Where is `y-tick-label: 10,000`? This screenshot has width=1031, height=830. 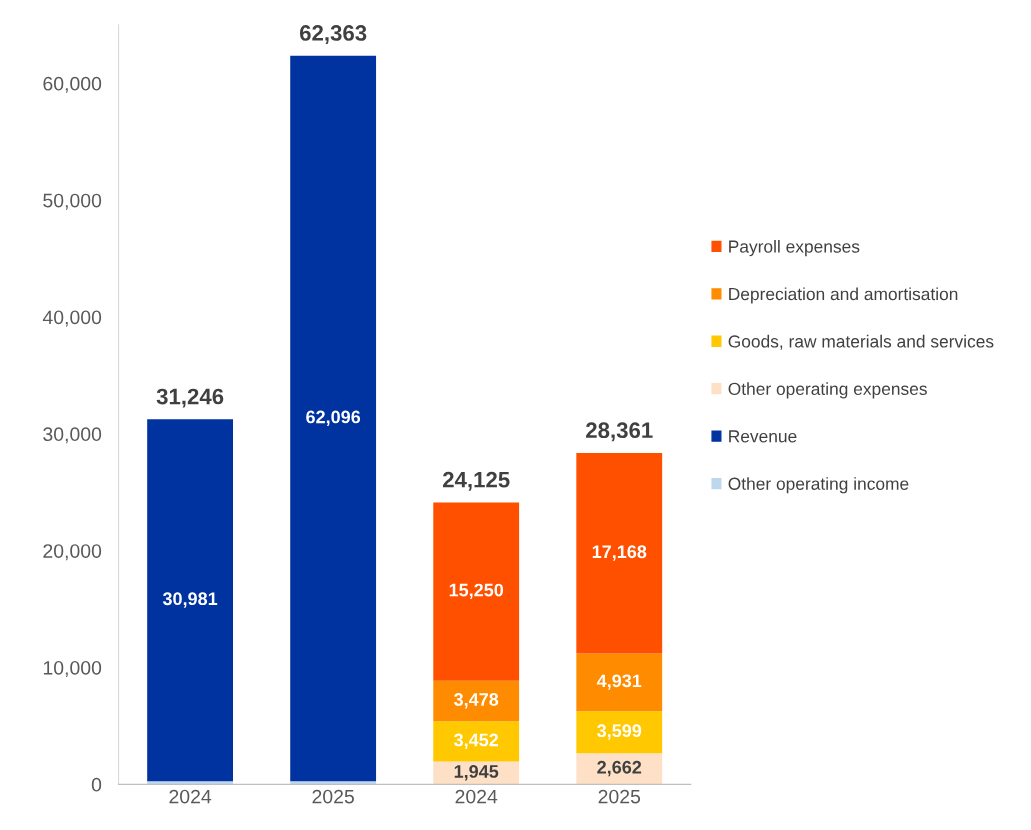 y-tick-label: 10,000 is located at coordinates (72, 669).